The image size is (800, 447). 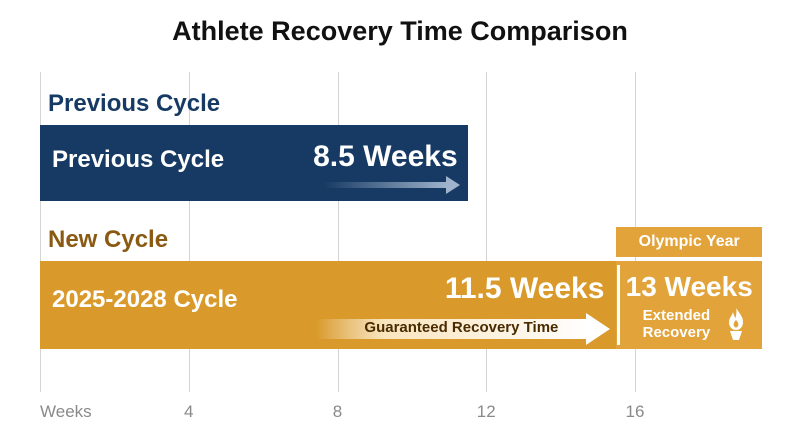 I want to click on new-cycle-bar-label: 2025-2028 Cycle, so click(x=145, y=299).